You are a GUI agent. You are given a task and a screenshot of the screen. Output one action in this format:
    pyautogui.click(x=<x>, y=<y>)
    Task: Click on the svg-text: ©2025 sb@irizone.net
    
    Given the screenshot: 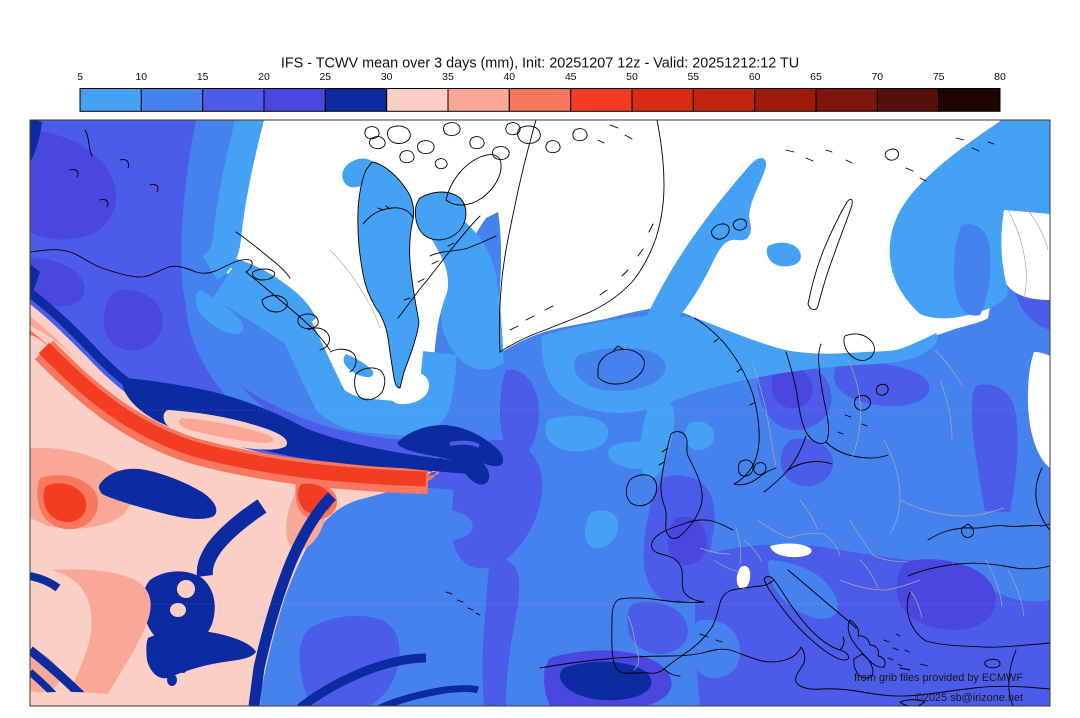 What is the action you would take?
    pyautogui.click(x=969, y=698)
    